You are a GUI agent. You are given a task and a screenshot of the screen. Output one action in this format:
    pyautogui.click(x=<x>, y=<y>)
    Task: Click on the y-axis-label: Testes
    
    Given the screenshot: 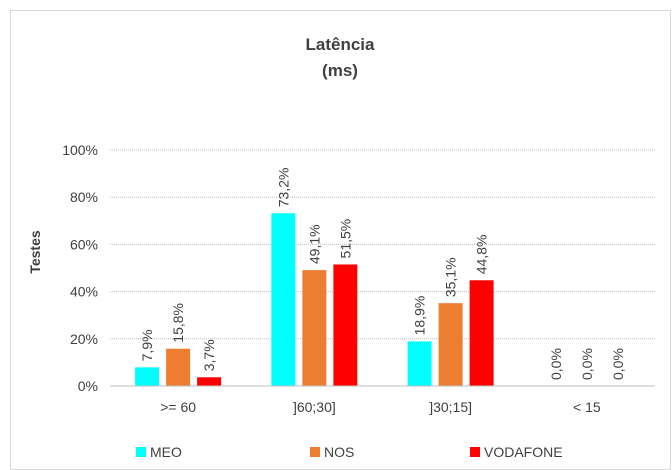 What is the action you would take?
    pyautogui.click(x=35, y=252)
    